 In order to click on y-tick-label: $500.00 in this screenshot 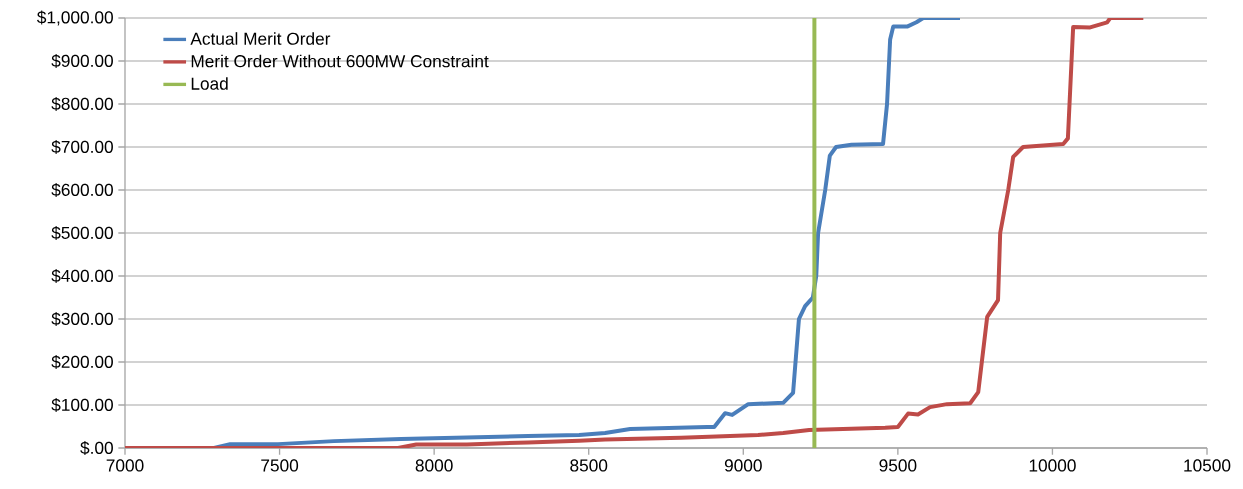, I will do `click(82, 233)`.